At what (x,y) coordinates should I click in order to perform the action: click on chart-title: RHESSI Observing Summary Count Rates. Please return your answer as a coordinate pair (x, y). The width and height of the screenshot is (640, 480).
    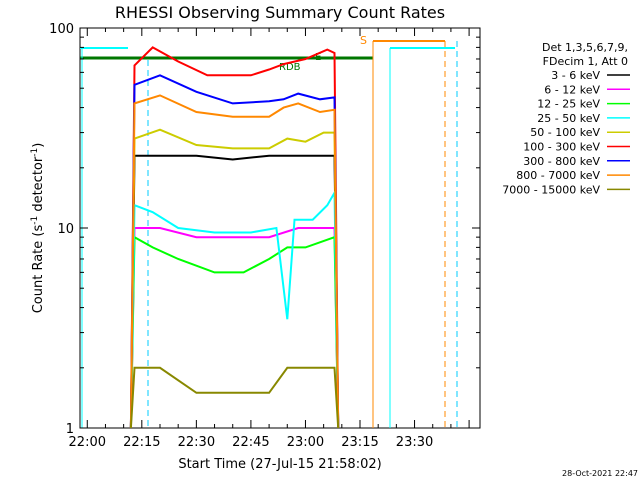
    Looking at the image, I should click on (280, 12).